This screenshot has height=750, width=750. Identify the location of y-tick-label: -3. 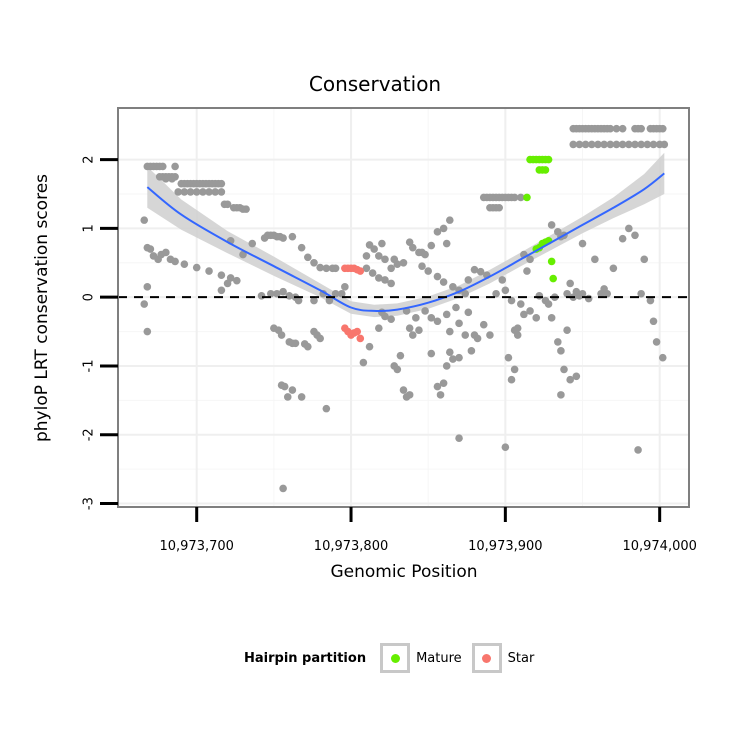
(88, 503).